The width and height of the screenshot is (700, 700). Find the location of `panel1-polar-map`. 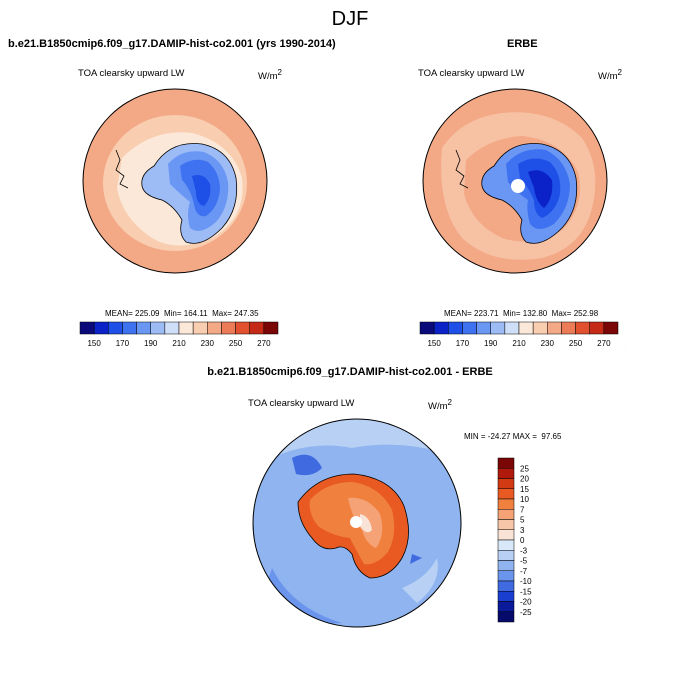

panel1-polar-map is located at coordinates (175, 181).